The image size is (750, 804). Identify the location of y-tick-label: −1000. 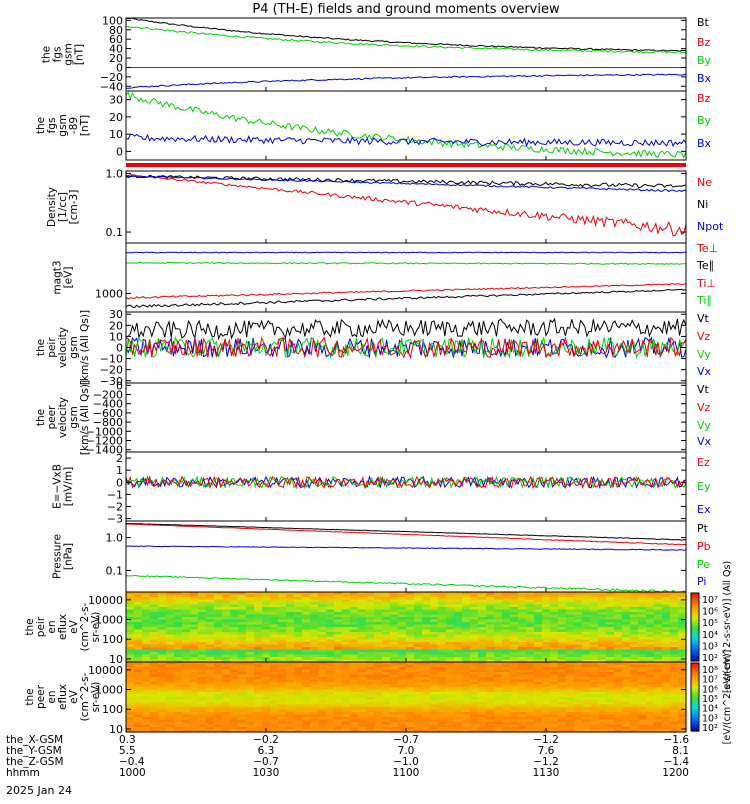
(104, 431).